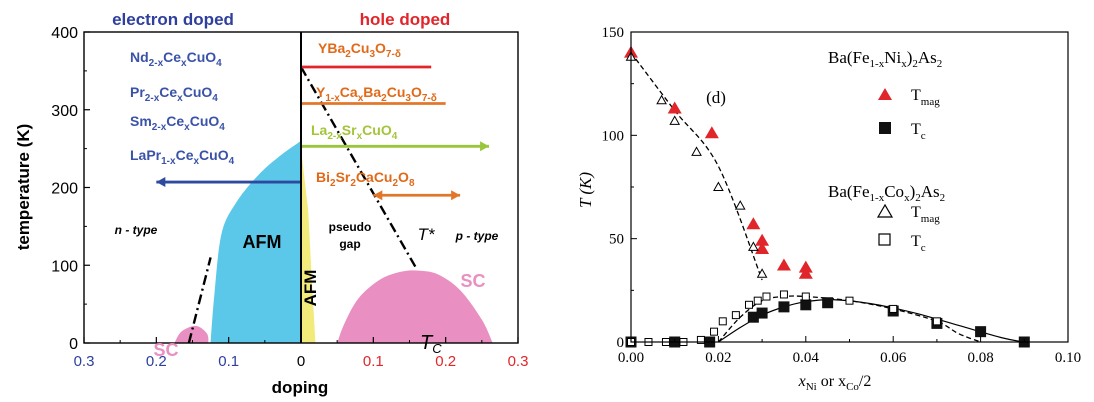  What do you see at coordinates (429, 98) in the screenshot?
I see `formula-subscript: 7-δ` at bounding box center [429, 98].